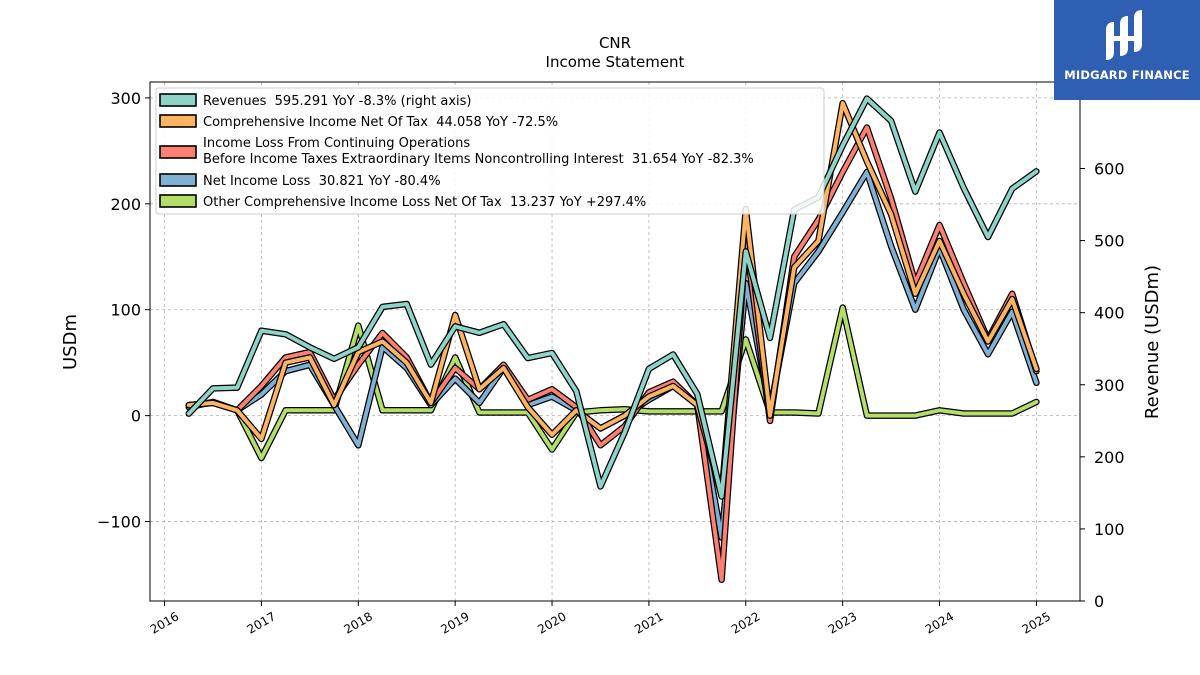 Image resolution: width=1200 pixels, height=675 pixels. I want to click on chart-subtitle: Income Statement, so click(615, 62).